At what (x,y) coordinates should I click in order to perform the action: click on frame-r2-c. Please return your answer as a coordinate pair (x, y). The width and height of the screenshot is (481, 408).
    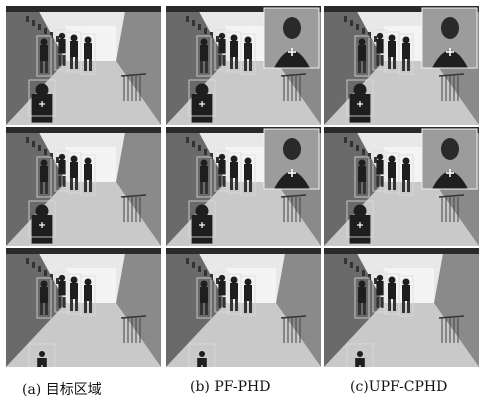
    Looking at the image, I should click on (401, 186).